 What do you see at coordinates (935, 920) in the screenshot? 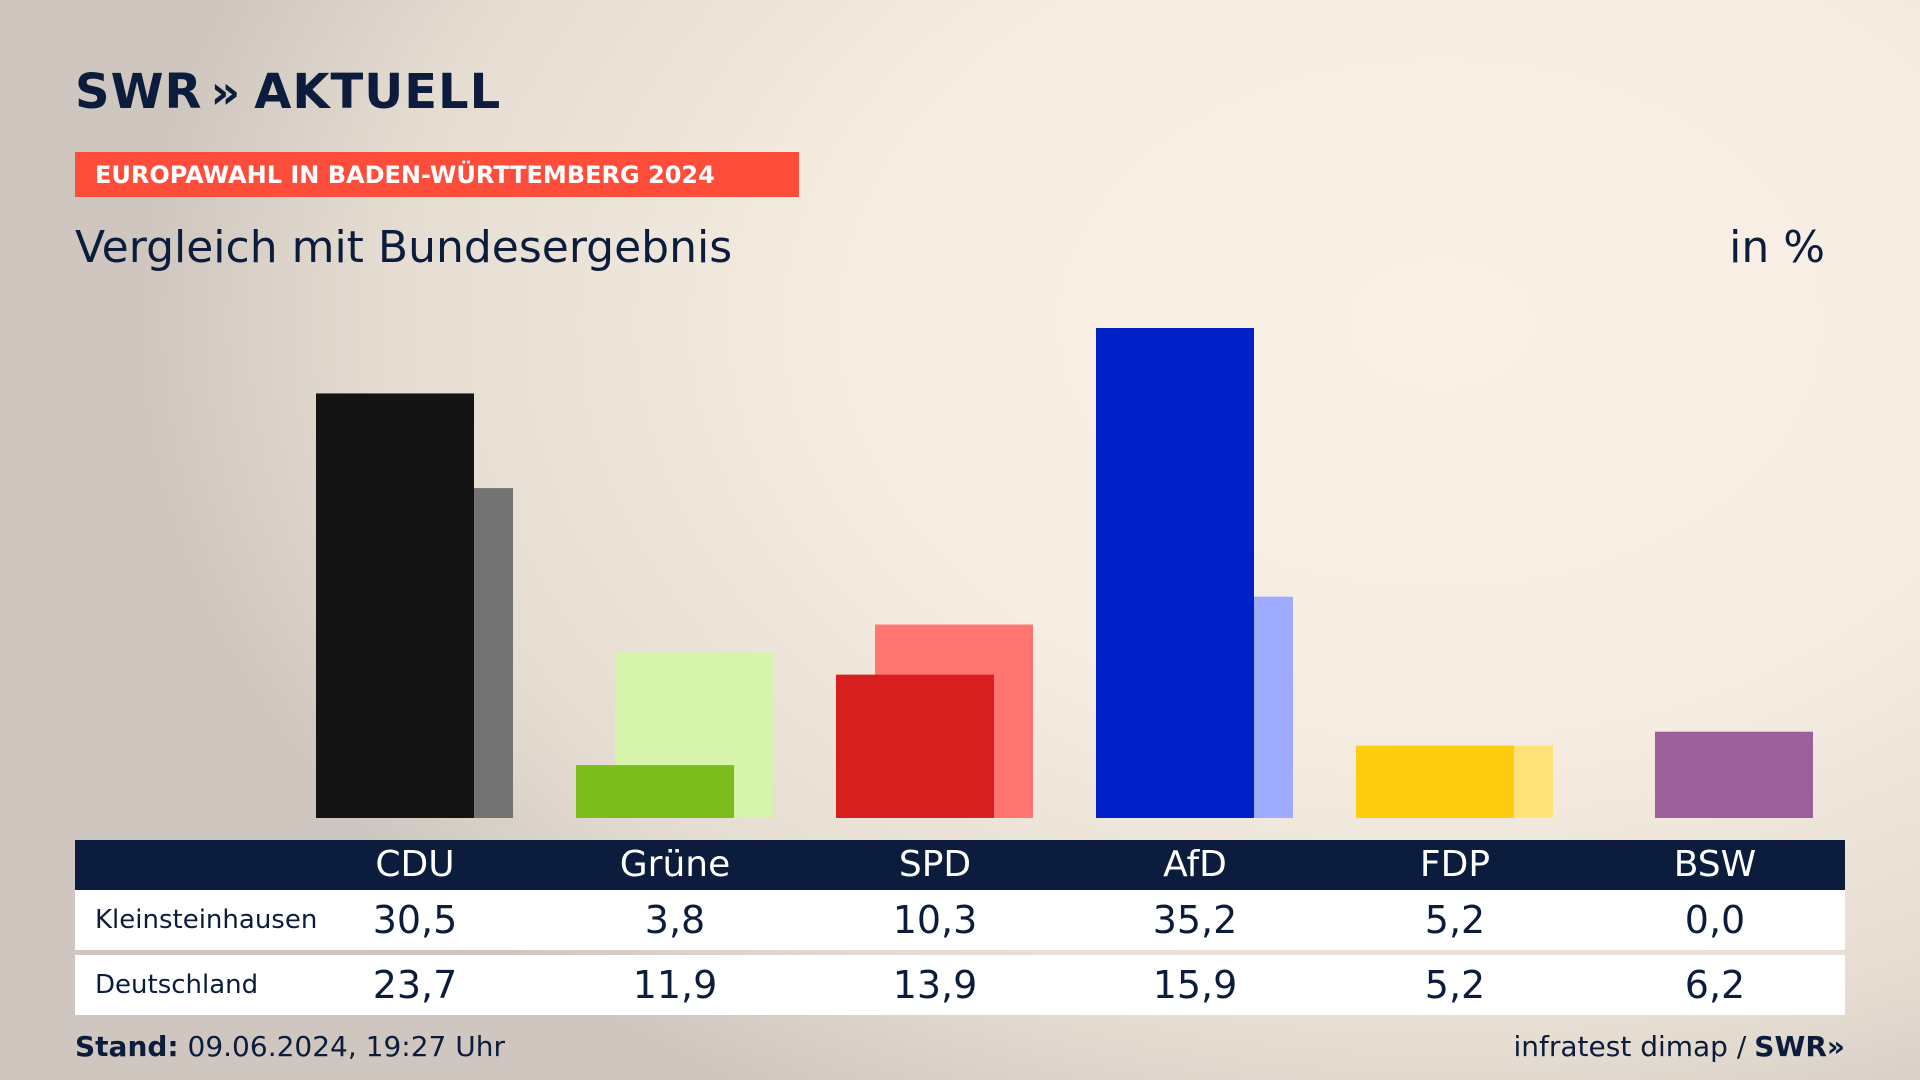
I see `cell-local-spd: 10,3` at bounding box center [935, 920].